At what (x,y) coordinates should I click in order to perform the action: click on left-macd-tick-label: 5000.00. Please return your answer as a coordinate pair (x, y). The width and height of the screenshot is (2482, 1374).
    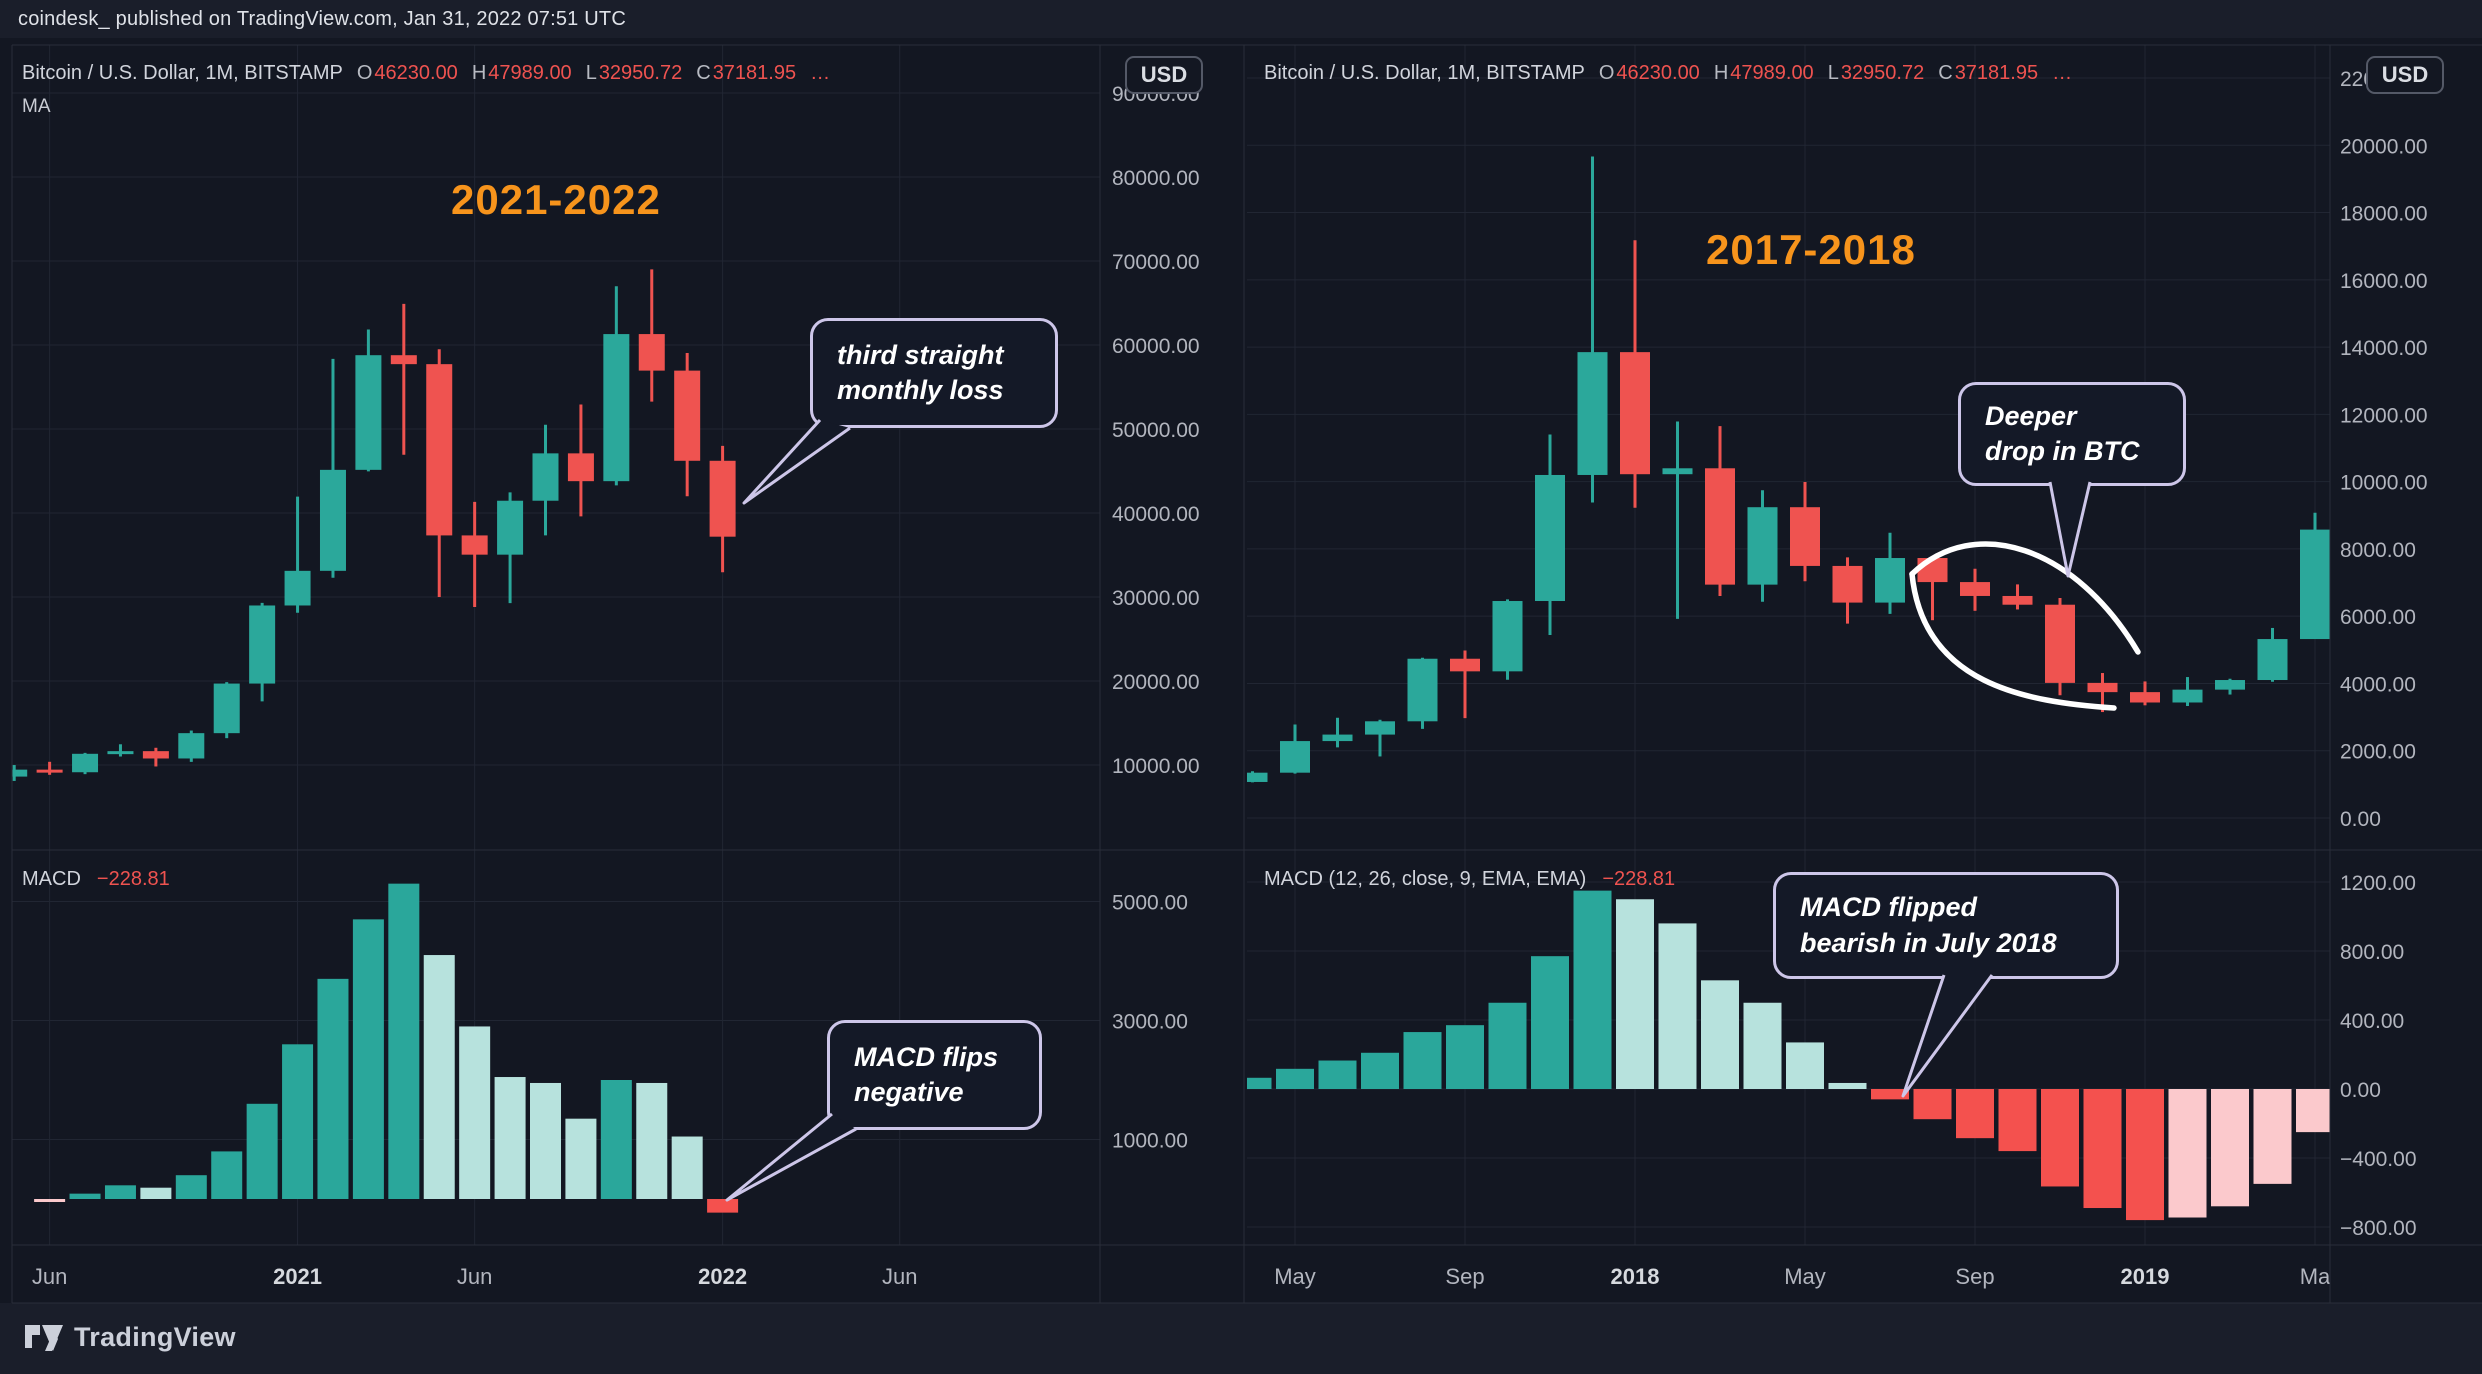
    Looking at the image, I should click on (1150, 903).